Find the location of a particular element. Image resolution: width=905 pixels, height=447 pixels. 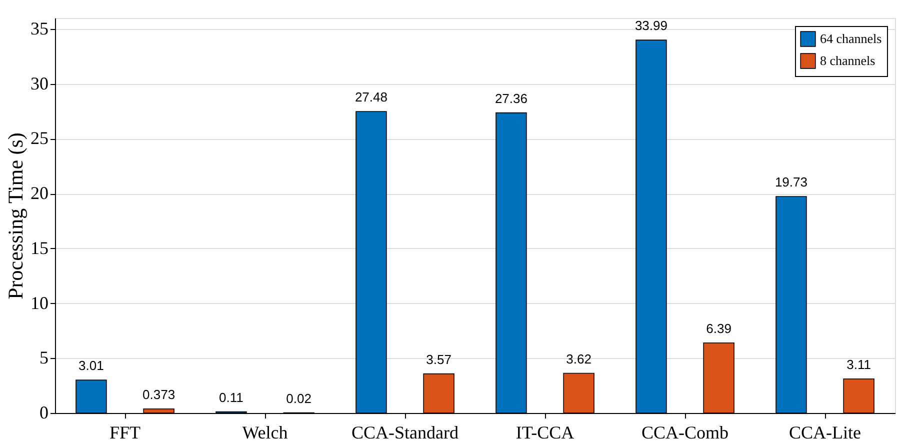

data-label: 3.62 is located at coordinates (579, 358).